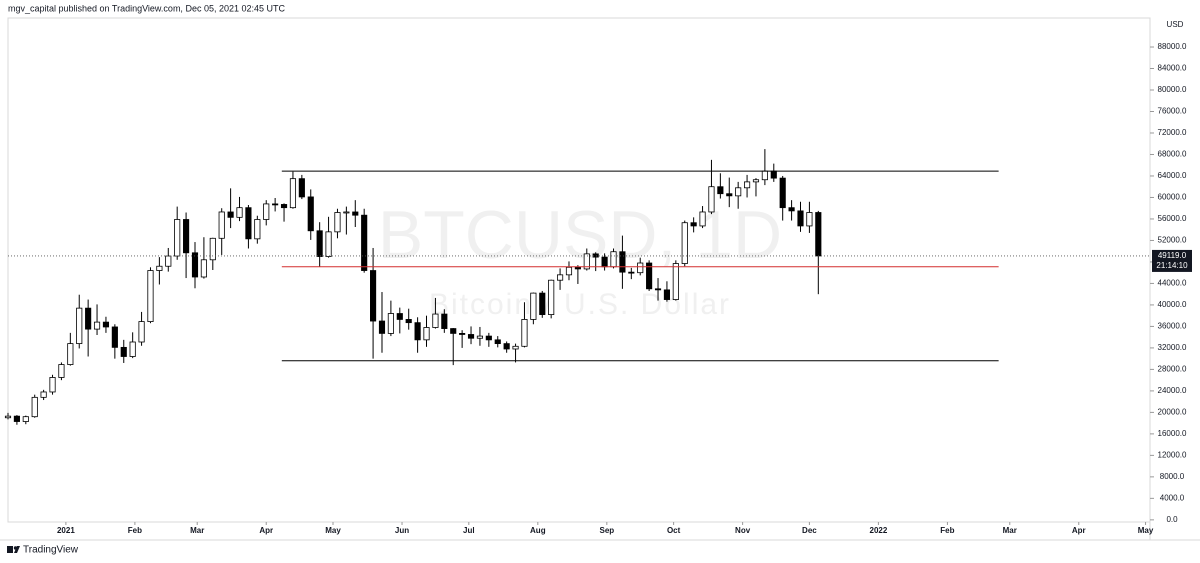  Describe the element at coordinates (1172, 265) in the screenshot. I see `countdown: 21:14:10` at that location.